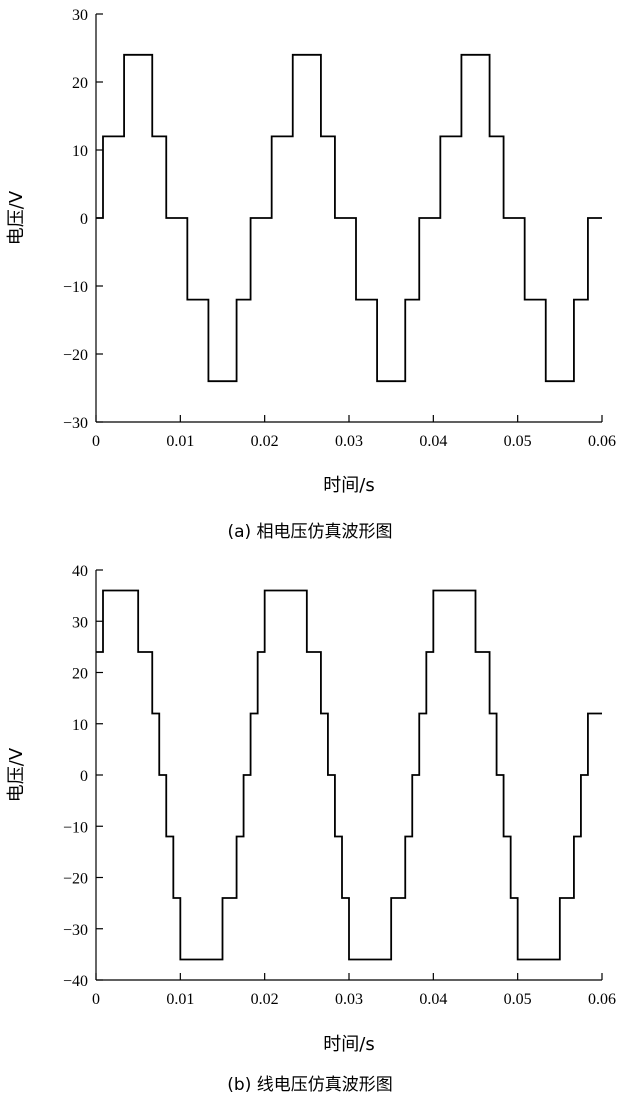  I want to click on line-y-tick-label: −20, so click(75, 879).